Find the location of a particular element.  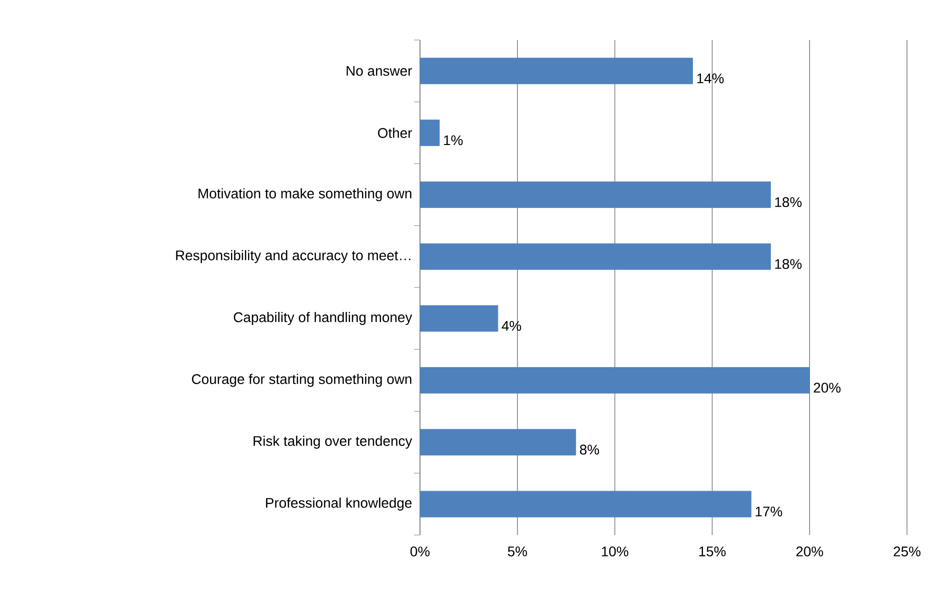

y-tick-label: Motivation to make something own is located at coordinates (305, 195).